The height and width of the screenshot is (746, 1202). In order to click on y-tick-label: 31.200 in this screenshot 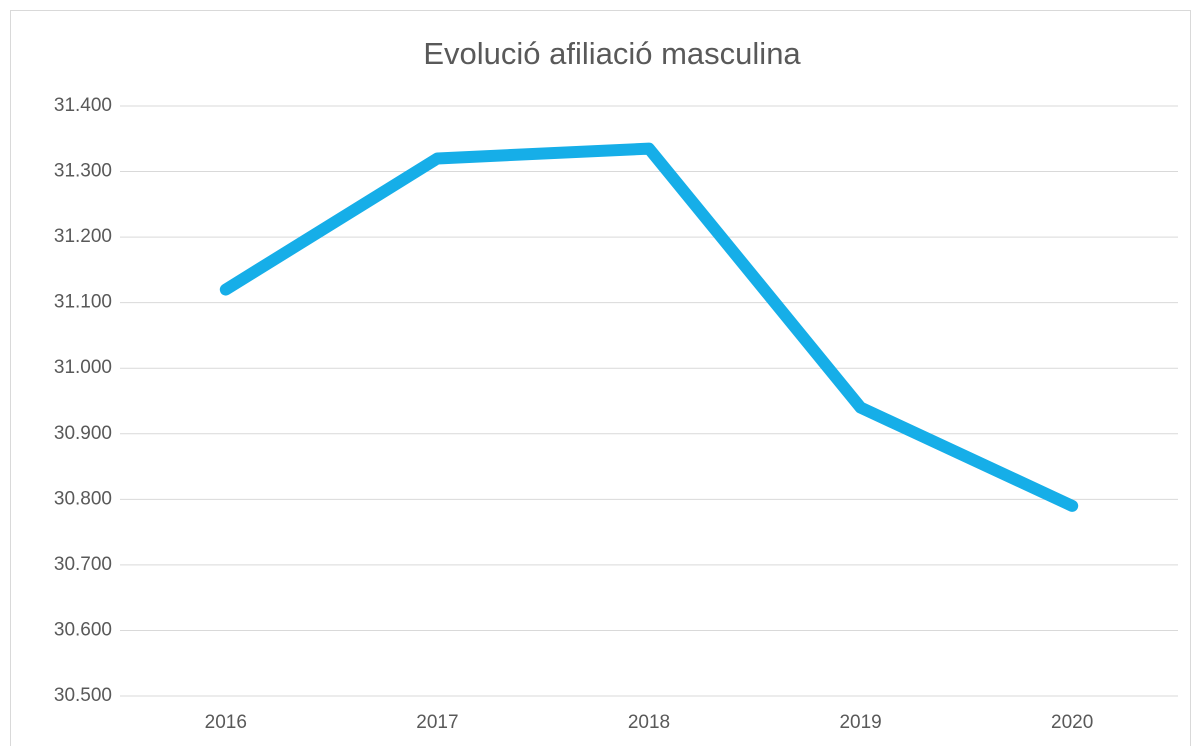, I will do `click(83, 236)`.